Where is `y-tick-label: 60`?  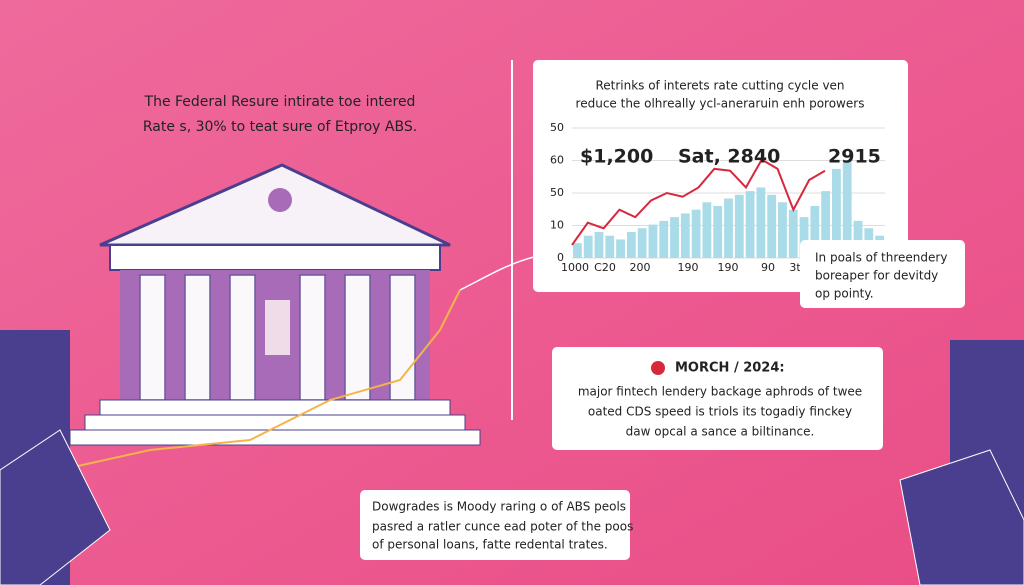 y-tick-label: 60 is located at coordinates (557, 160).